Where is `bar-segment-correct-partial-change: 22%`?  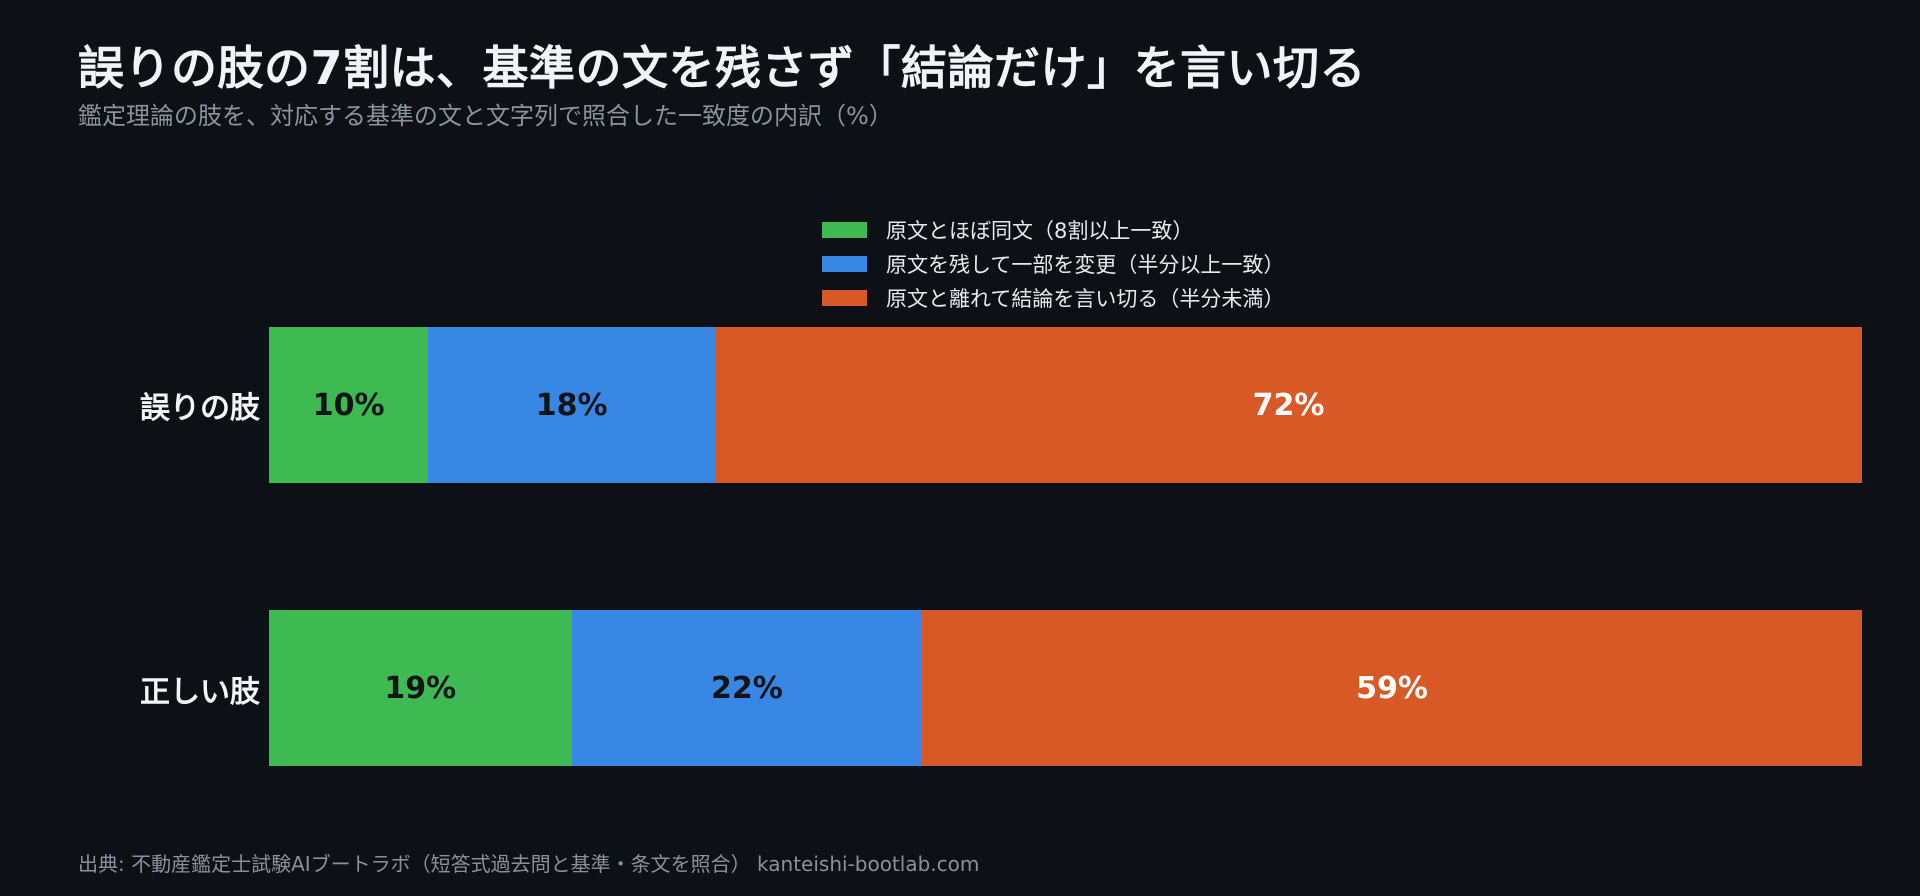
bar-segment-correct-partial-change: 22% is located at coordinates (747, 688).